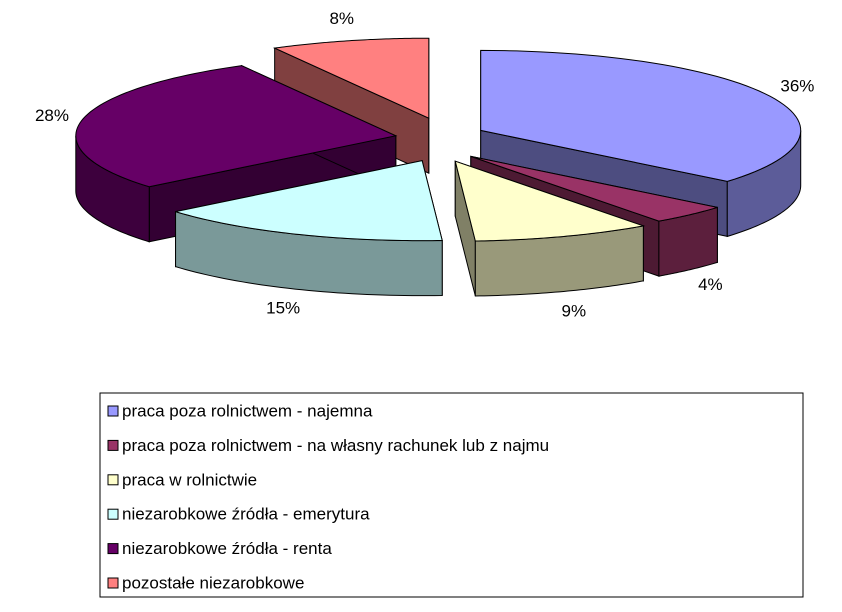  I want to click on legend-label: praca w rolnictwie, so click(189, 479).